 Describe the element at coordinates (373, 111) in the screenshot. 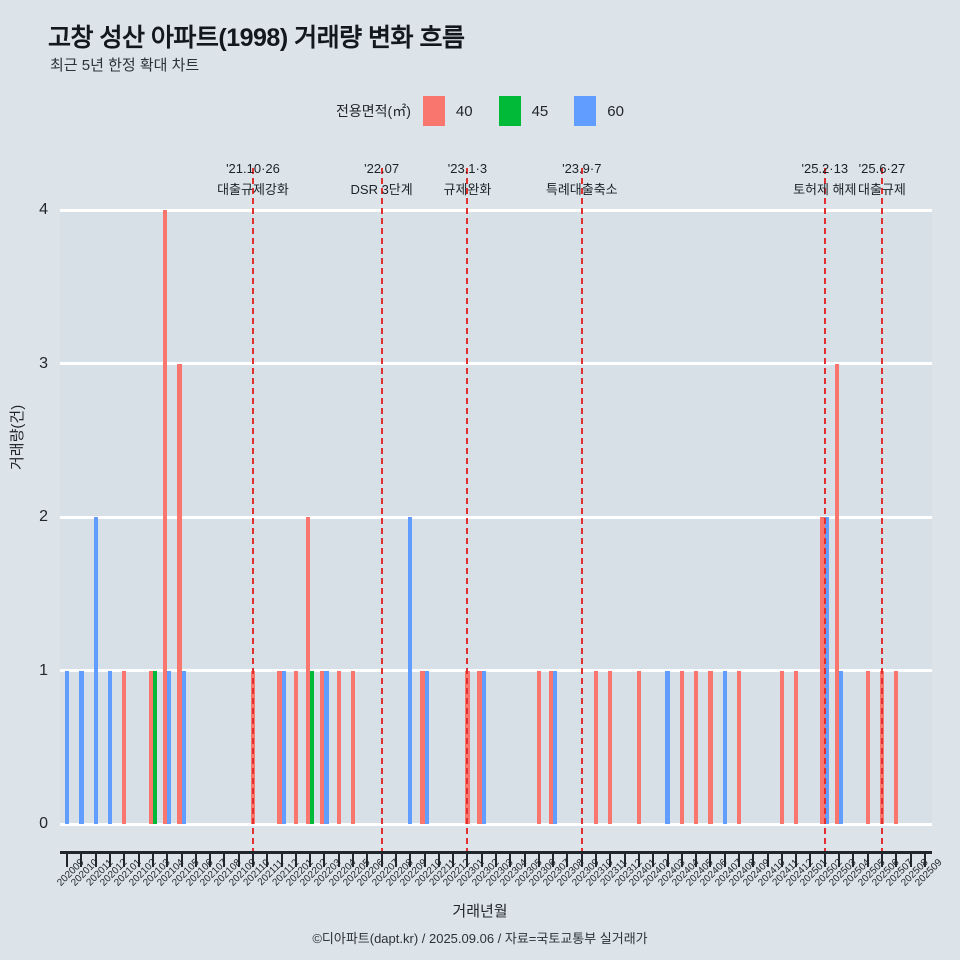

I see `legend-title: 전용면적(㎡)` at that location.